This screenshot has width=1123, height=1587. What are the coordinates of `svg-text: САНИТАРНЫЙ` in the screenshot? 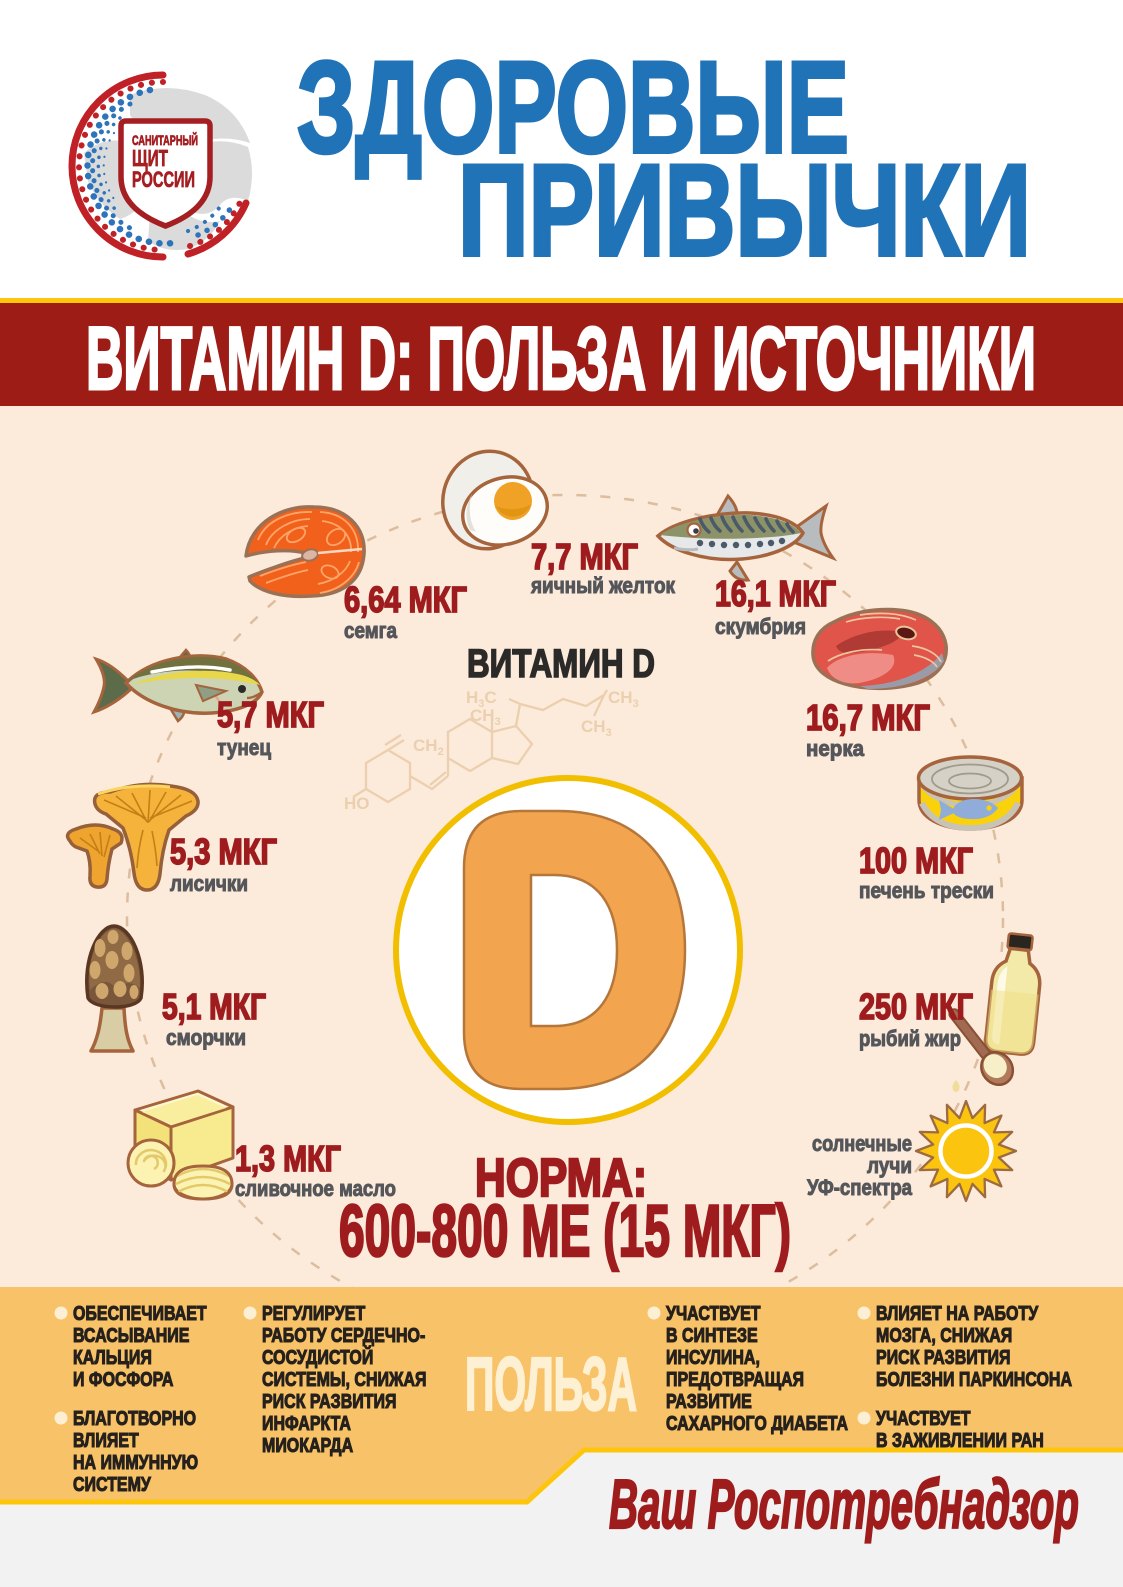 It's located at (165, 139).